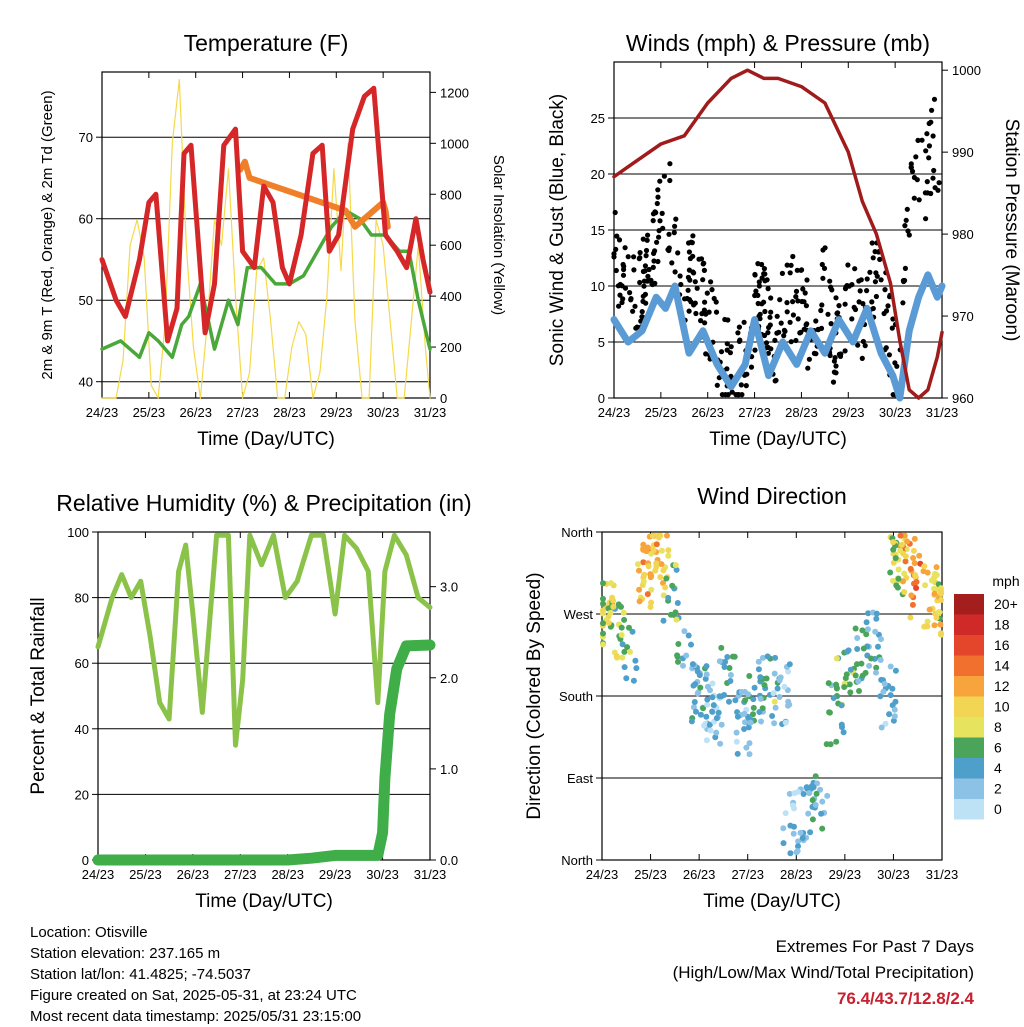  Describe the element at coordinates (289, 412) in the screenshot. I see `x-tick-label: 28/23` at that location.